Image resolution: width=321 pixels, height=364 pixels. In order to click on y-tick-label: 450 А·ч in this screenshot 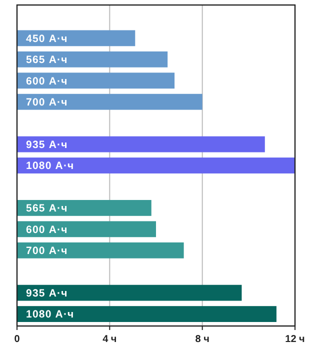, I will do `click(47, 38)`.